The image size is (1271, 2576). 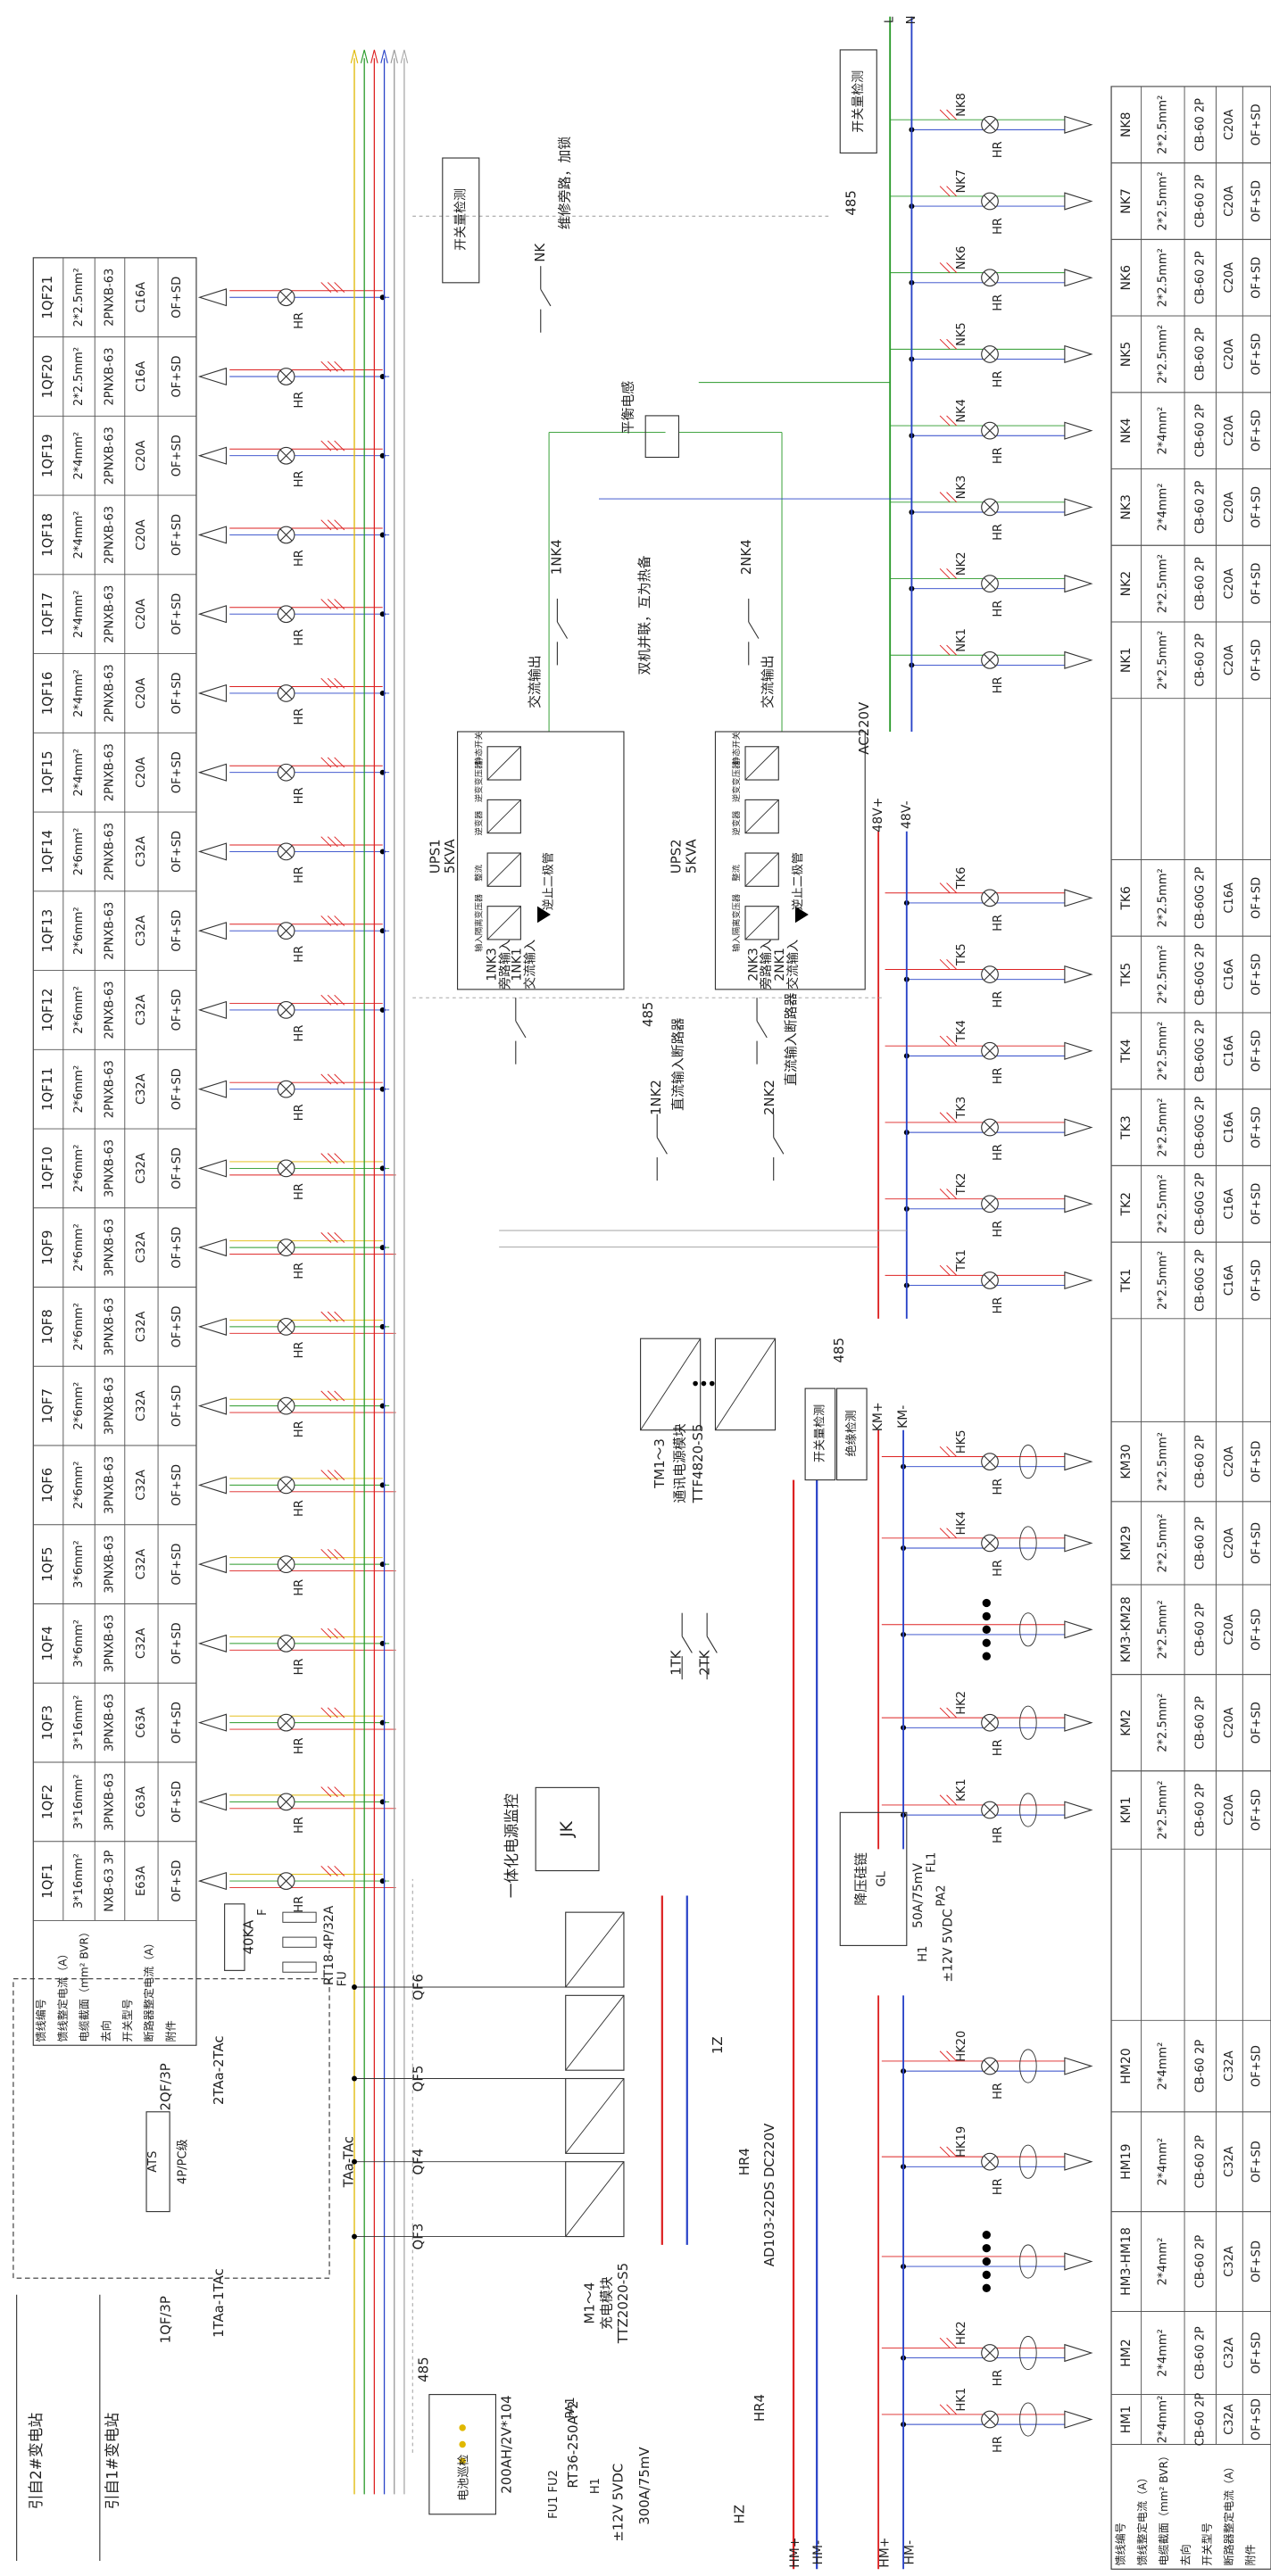 What do you see at coordinates (556, 557) in the screenshot?
I see `label: 1NK4` at bounding box center [556, 557].